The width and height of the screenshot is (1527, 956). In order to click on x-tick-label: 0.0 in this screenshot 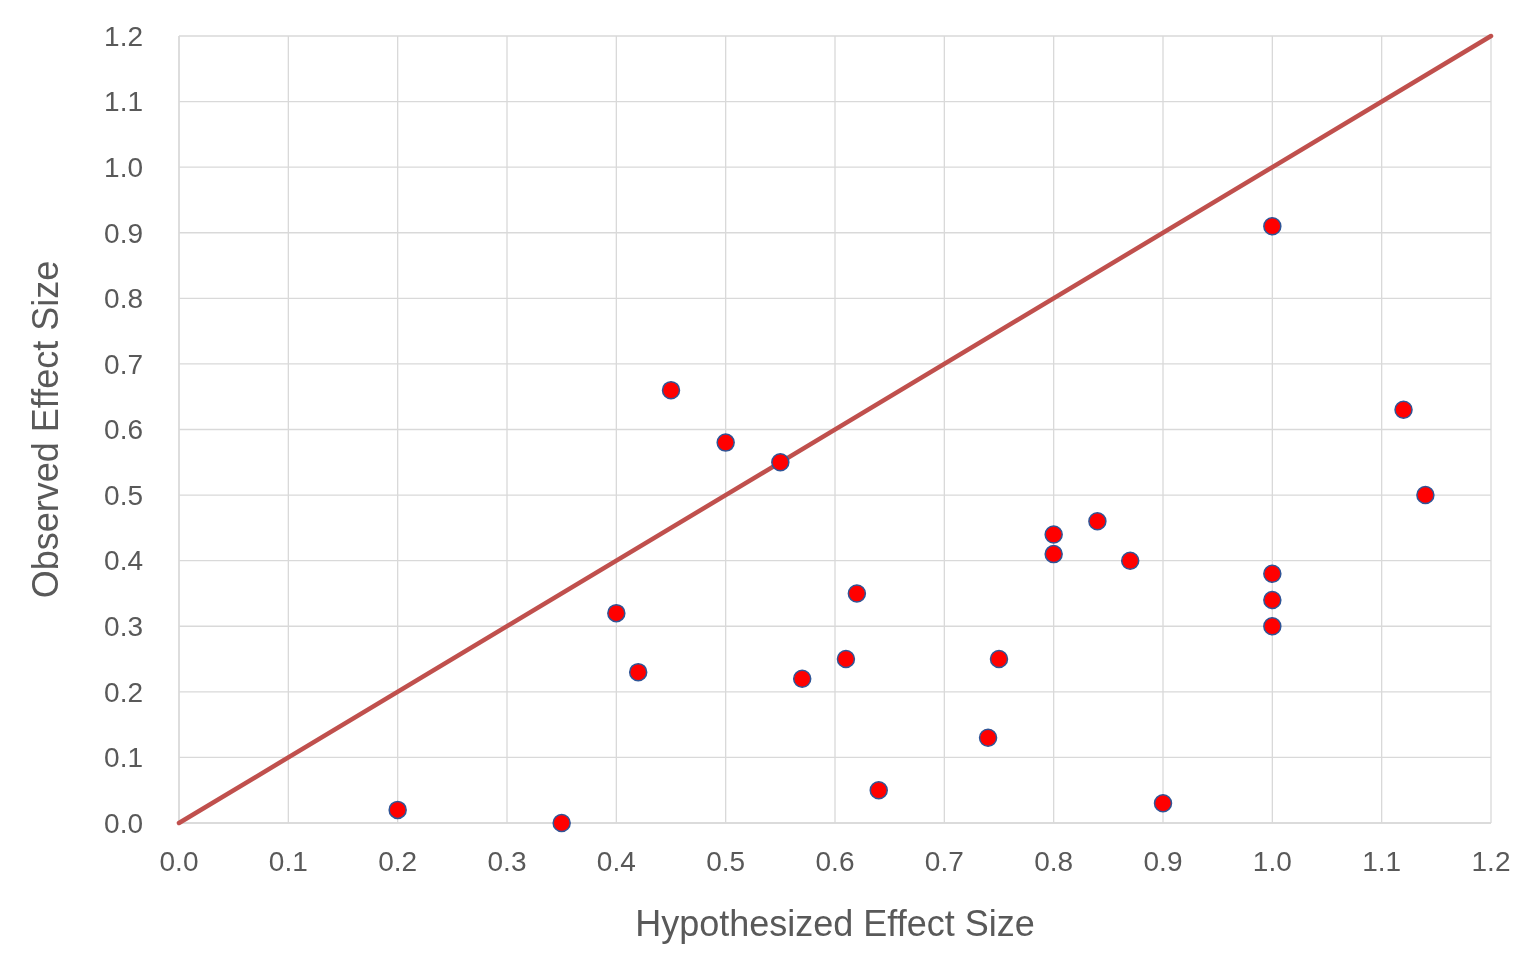, I will do `click(179, 861)`.